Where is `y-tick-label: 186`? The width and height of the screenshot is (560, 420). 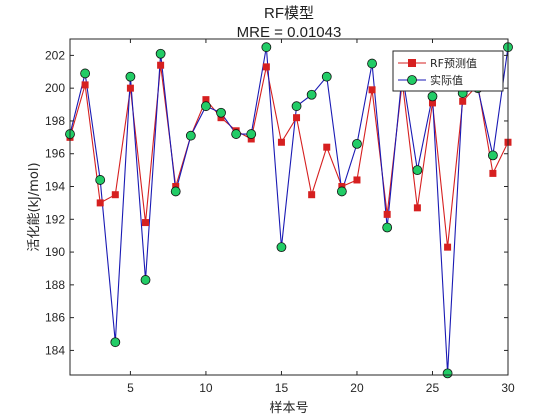 y-tick-label: 186 is located at coordinates (55, 318).